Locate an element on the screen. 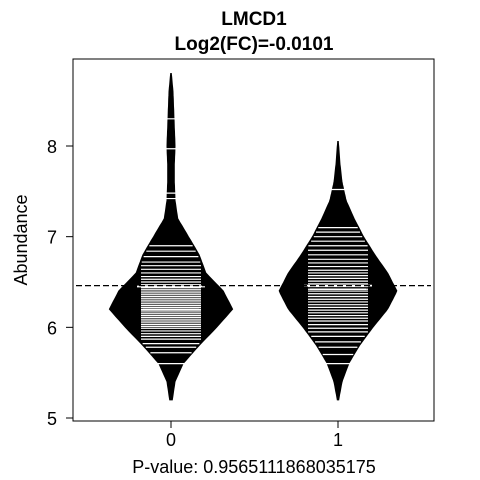 Image resolution: width=480 pixels, height=480 pixels. y-tick-label-8: 8 is located at coordinates (52, 147).